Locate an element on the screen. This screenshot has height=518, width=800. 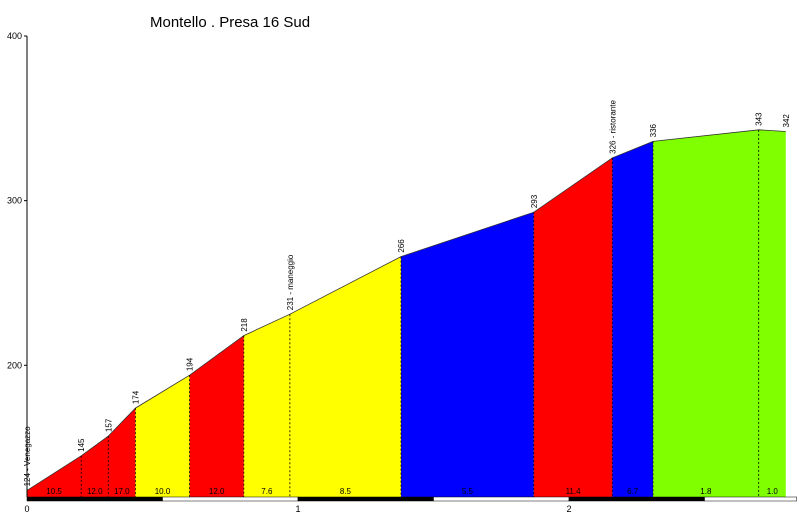
elevation-label-11: 343 is located at coordinates (759, 119).